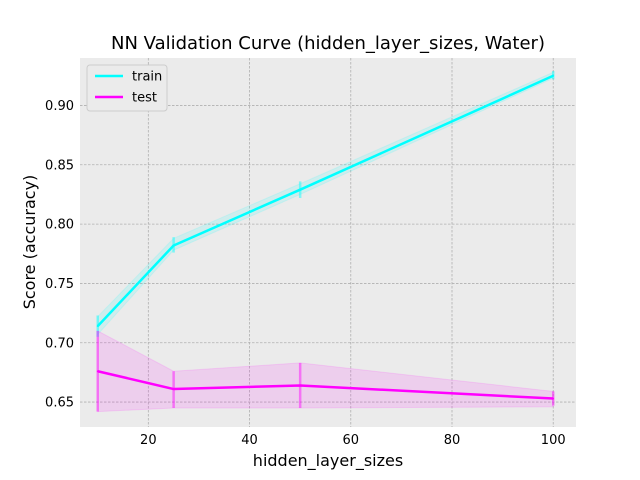 Image resolution: width=640 pixels, height=480 pixels. Describe the element at coordinates (59, 343) in the screenshot. I see `y-tick-label: 0.70` at that location.